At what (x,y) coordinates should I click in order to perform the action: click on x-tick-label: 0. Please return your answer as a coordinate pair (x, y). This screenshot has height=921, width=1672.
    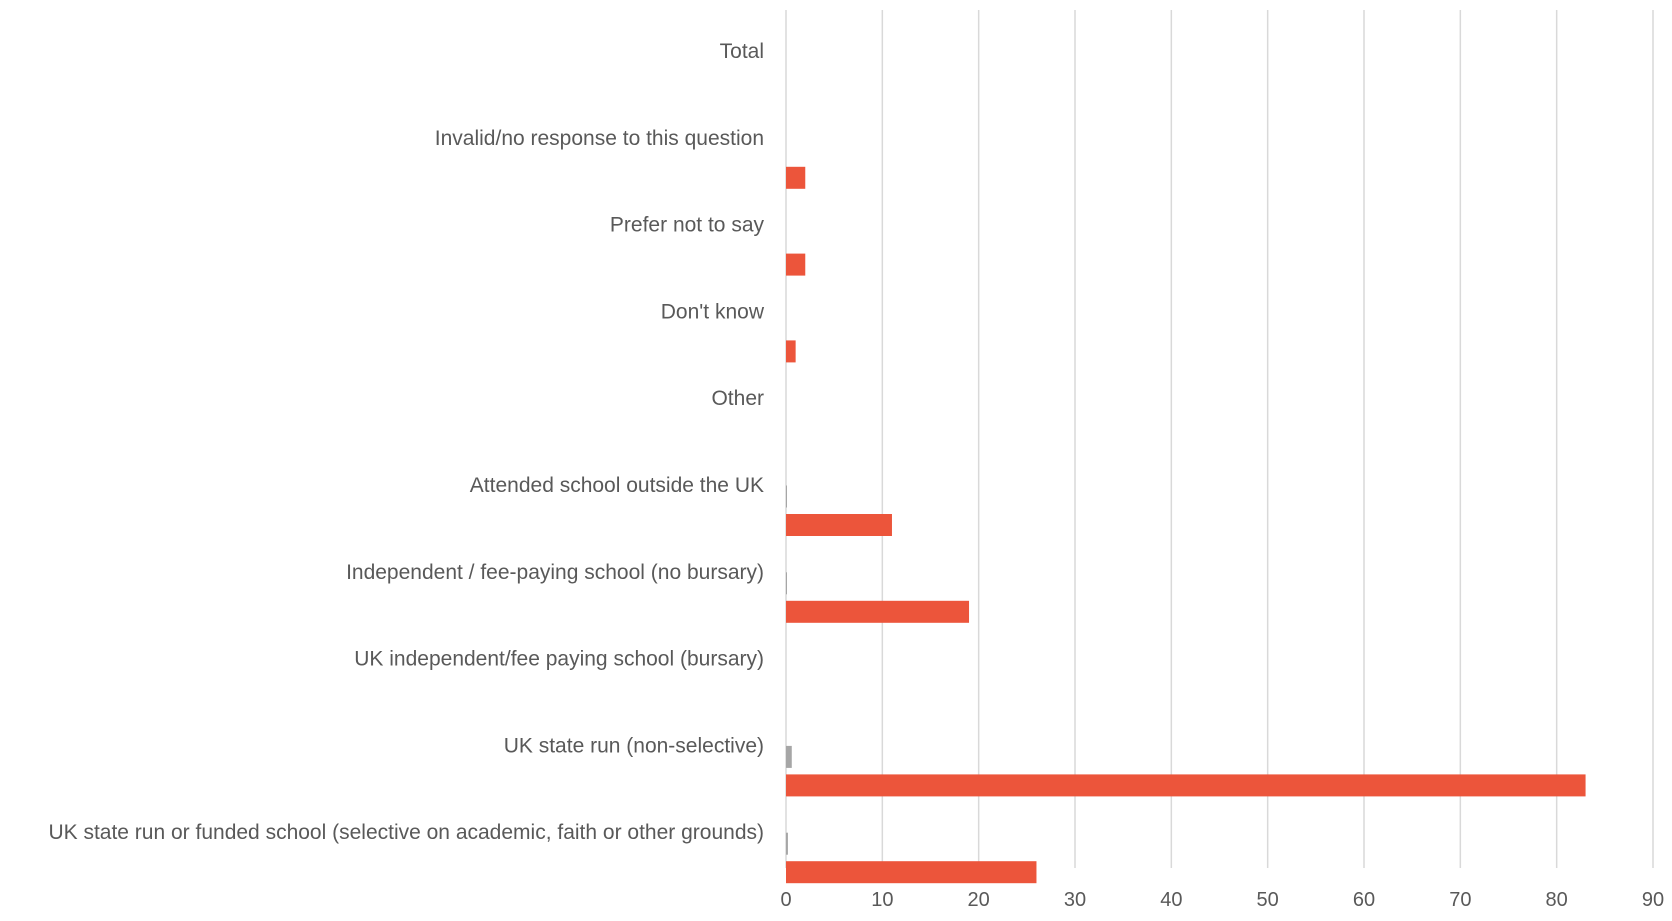
    Looking at the image, I should click on (785, 900).